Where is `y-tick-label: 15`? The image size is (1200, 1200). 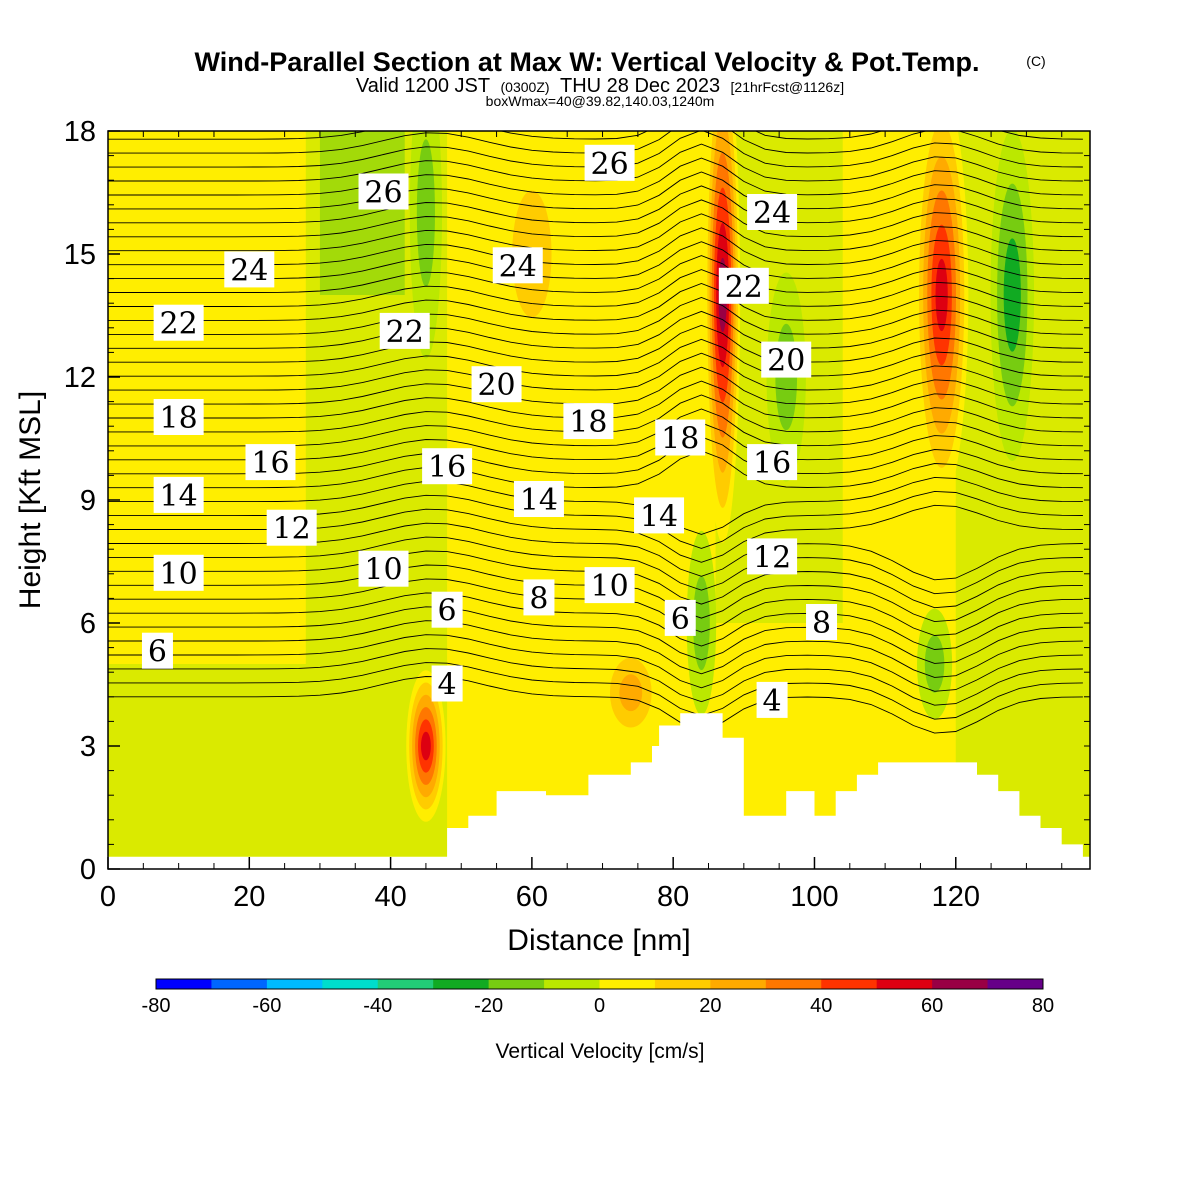
y-tick-label: 15 is located at coordinates (80, 255).